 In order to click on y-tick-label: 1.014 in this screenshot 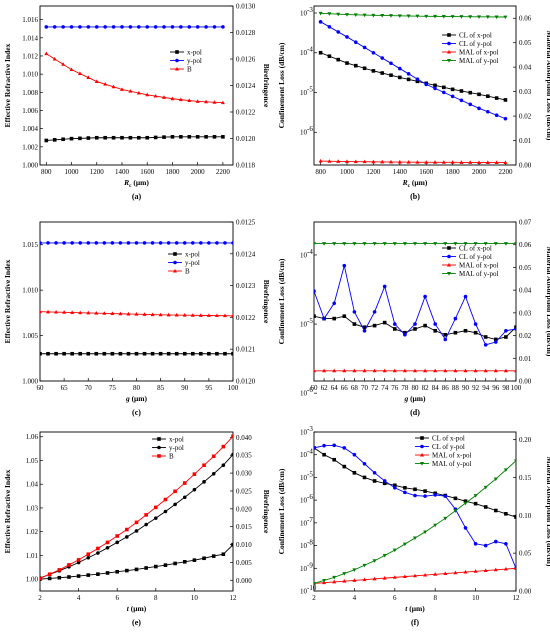, I will do `click(30, 38)`.